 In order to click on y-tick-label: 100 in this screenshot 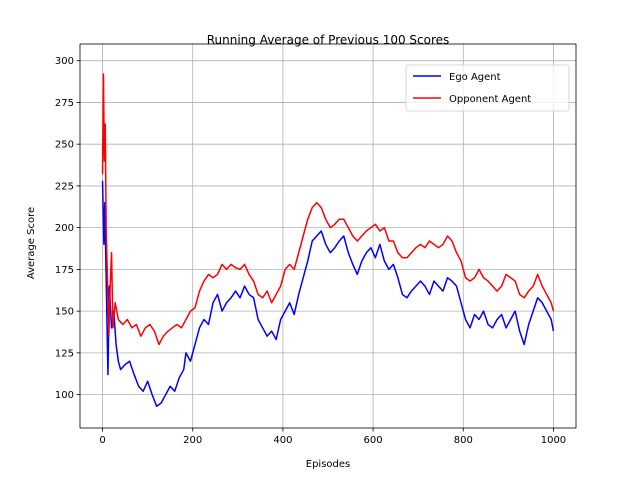, I will do `click(64, 395)`.